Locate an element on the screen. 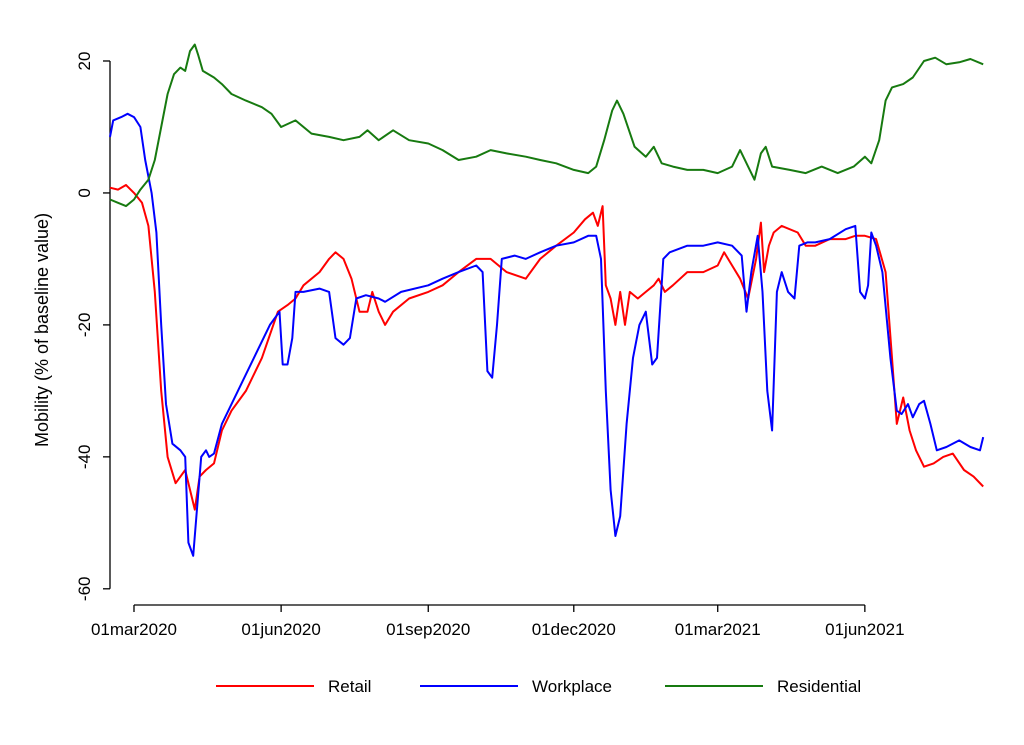 Image resolution: width=1024 pixels, height=745 pixels. x-tick-label: 01mar2021 is located at coordinates (718, 629).